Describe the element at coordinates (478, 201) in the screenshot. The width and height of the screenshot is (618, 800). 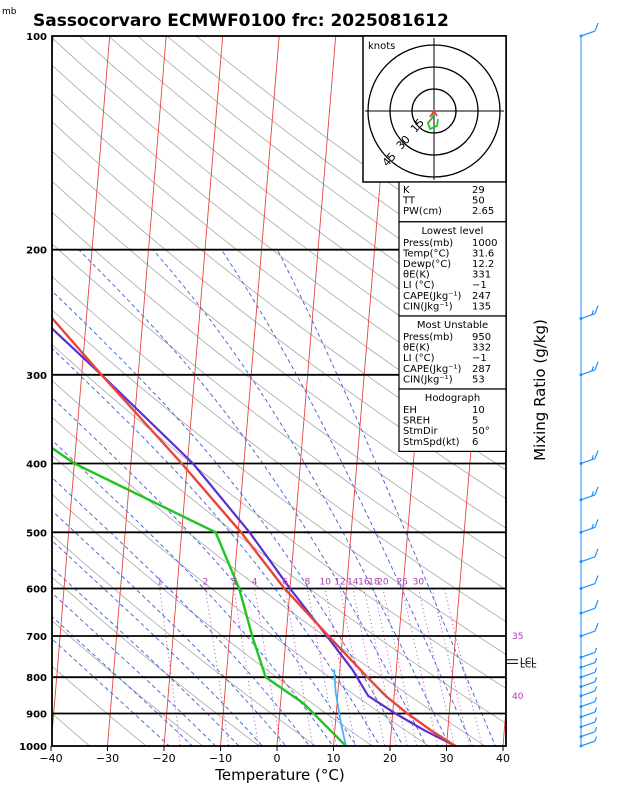
I see `indices-row-value: 50` at that location.